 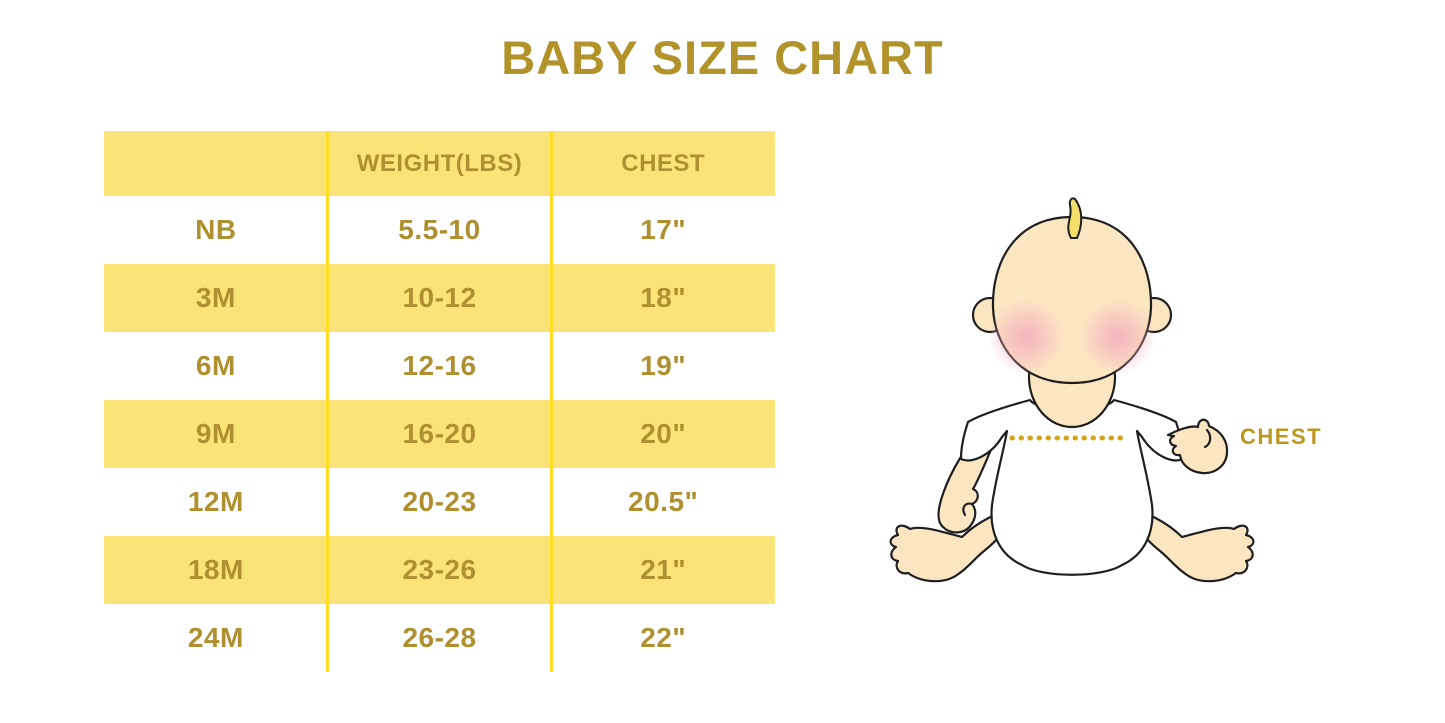 What do you see at coordinates (215, 297) in the screenshot?
I see `size-cell: 3M` at bounding box center [215, 297].